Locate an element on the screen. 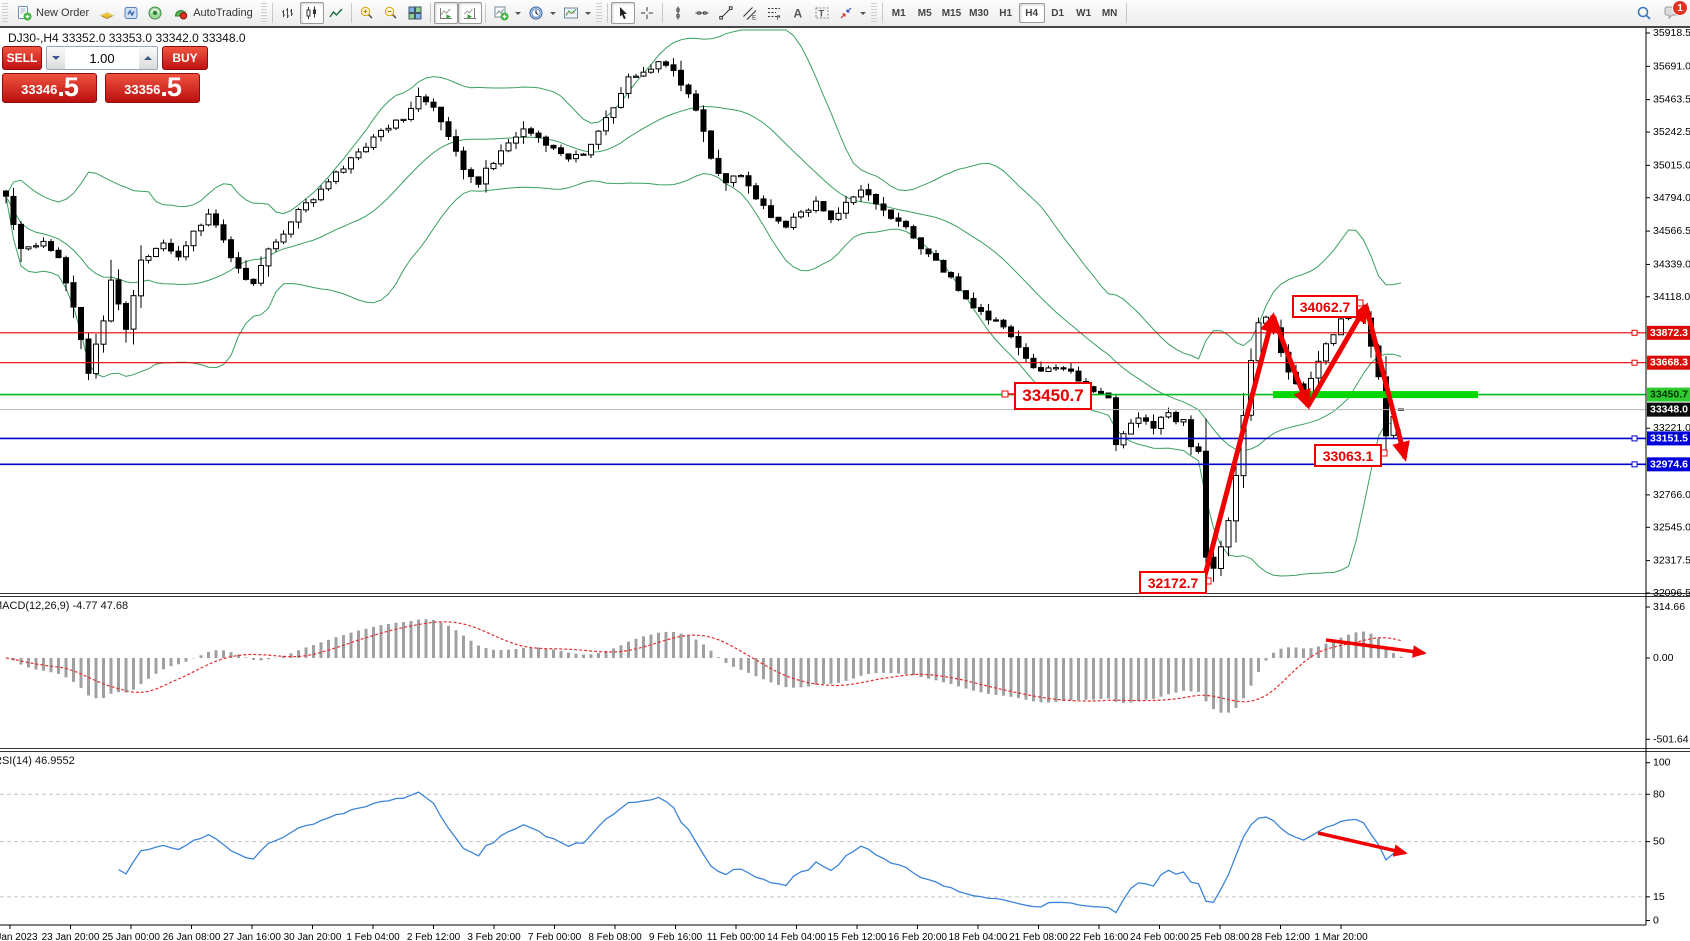 The image size is (1690, 941). time-tick-label: 23 Jan 20:00 is located at coordinates (71, 936).